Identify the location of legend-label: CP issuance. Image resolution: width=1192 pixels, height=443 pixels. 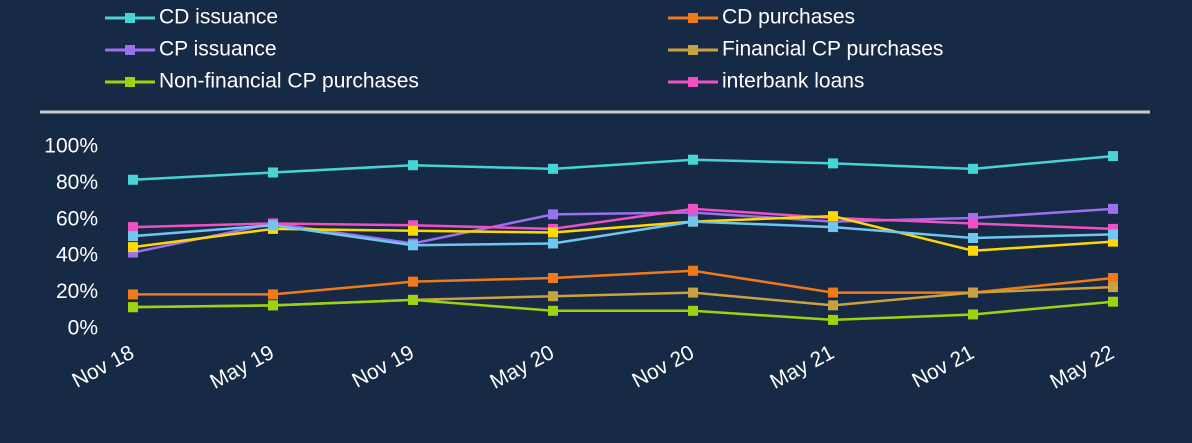
(218, 49).